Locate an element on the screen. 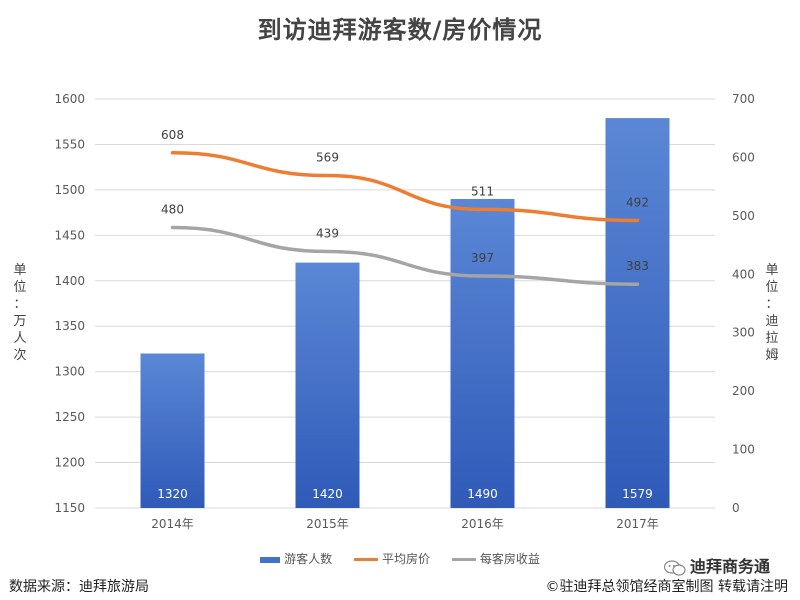 The height and width of the screenshot is (600, 800). legend-swatch-revpar is located at coordinates (463, 559).